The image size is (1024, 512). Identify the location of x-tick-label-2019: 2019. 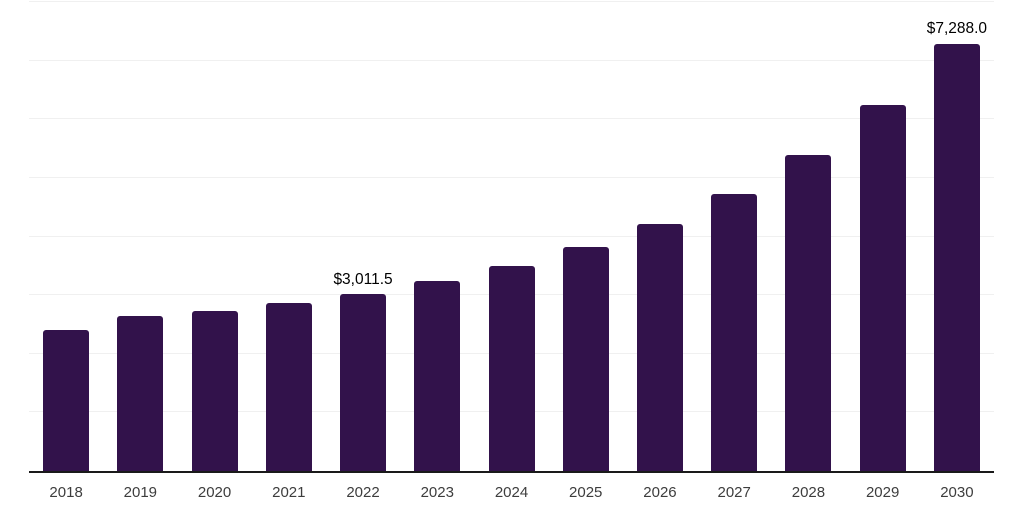
(140, 492).